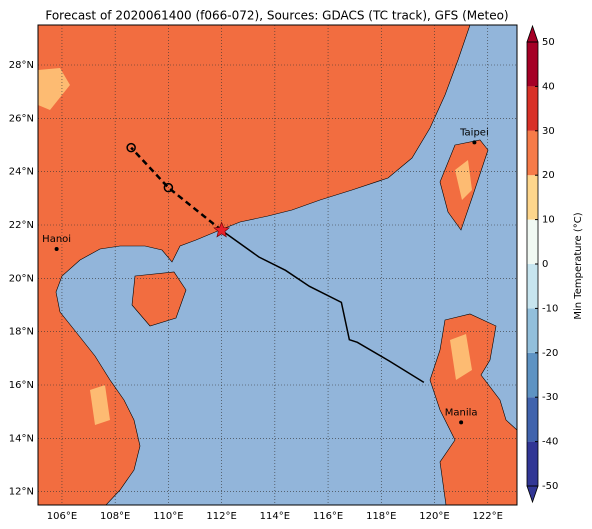 This screenshot has width=592, height=529. What do you see at coordinates (21, 65) in the screenshot?
I see `y-tick-label: 28°N` at bounding box center [21, 65].